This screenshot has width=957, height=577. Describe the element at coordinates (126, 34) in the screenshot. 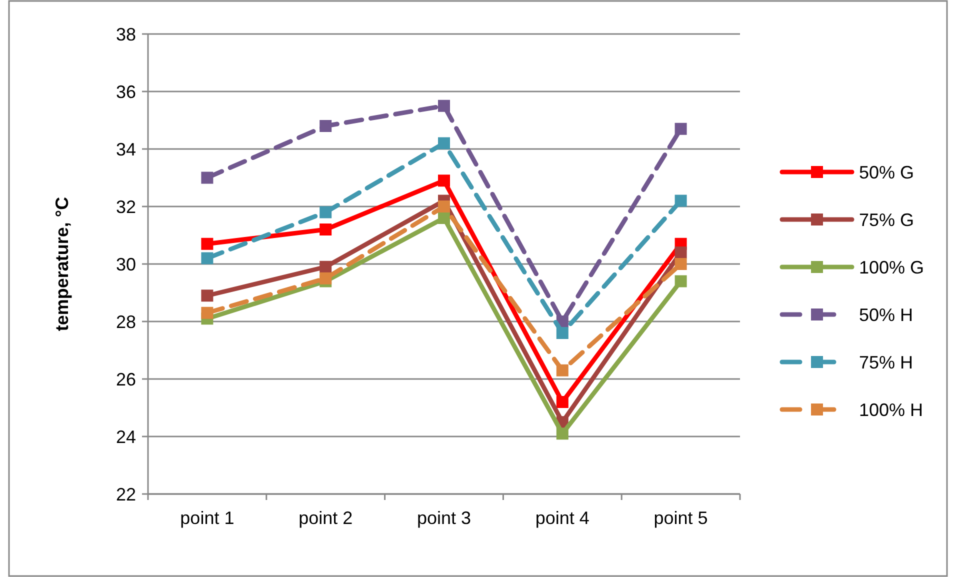

I see `y-tick-label: 38` at that location.